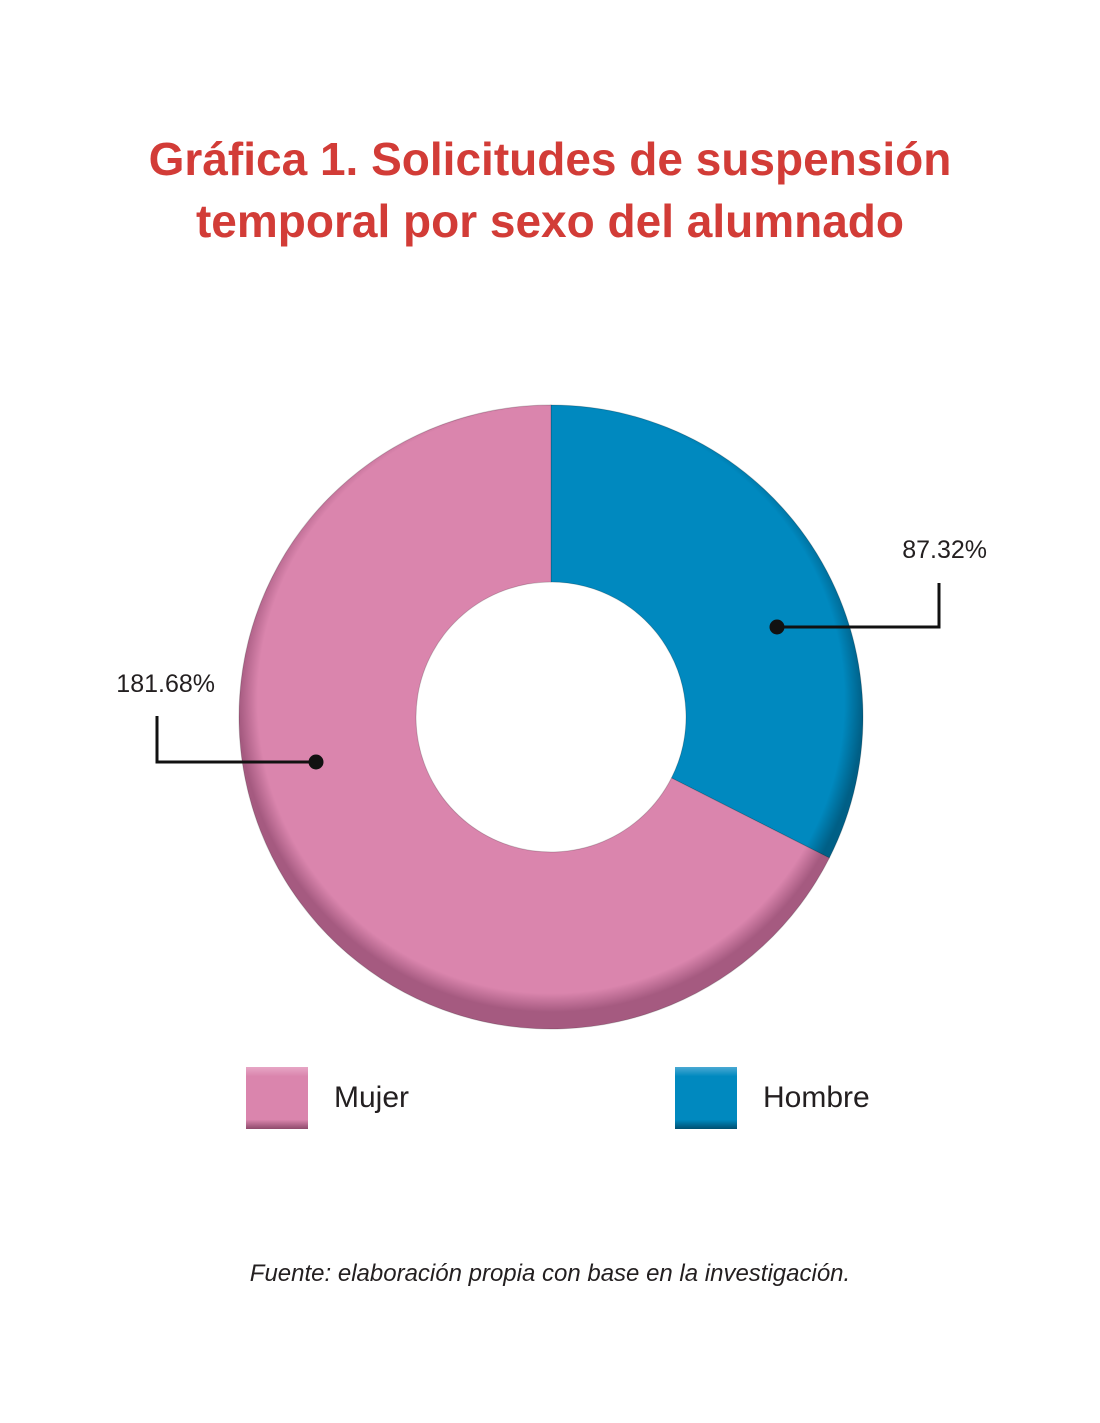 This screenshot has width=1100, height=1423. I want to click on callout-mujer: 181.68%, so click(220, 720).